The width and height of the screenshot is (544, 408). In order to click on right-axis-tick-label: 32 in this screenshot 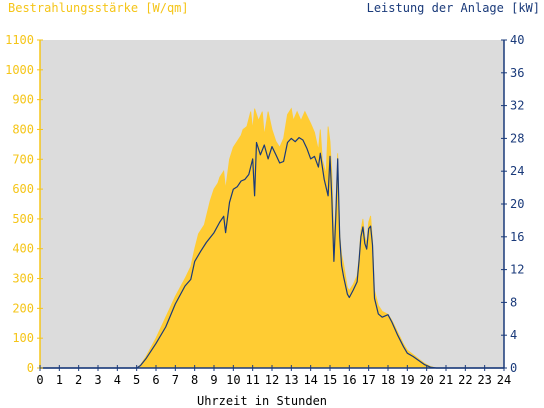, I will do `click(517, 106)`.